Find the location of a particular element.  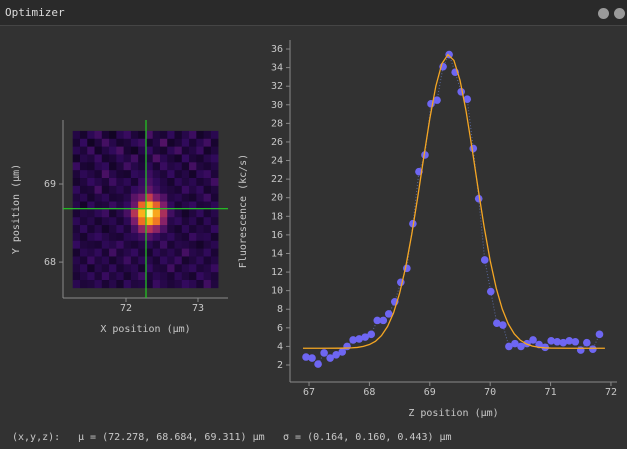

y-tick-label: 32 is located at coordinates (277, 86).